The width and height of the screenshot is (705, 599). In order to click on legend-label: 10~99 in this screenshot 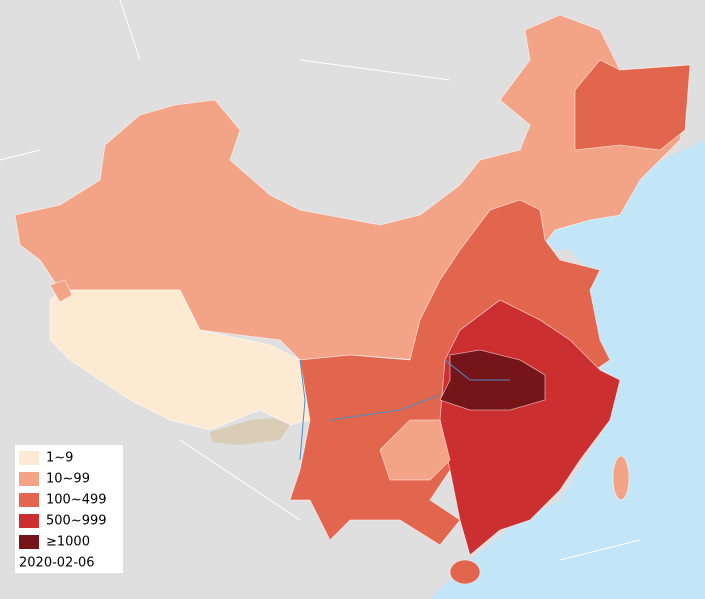, I will do `click(68, 479)`.